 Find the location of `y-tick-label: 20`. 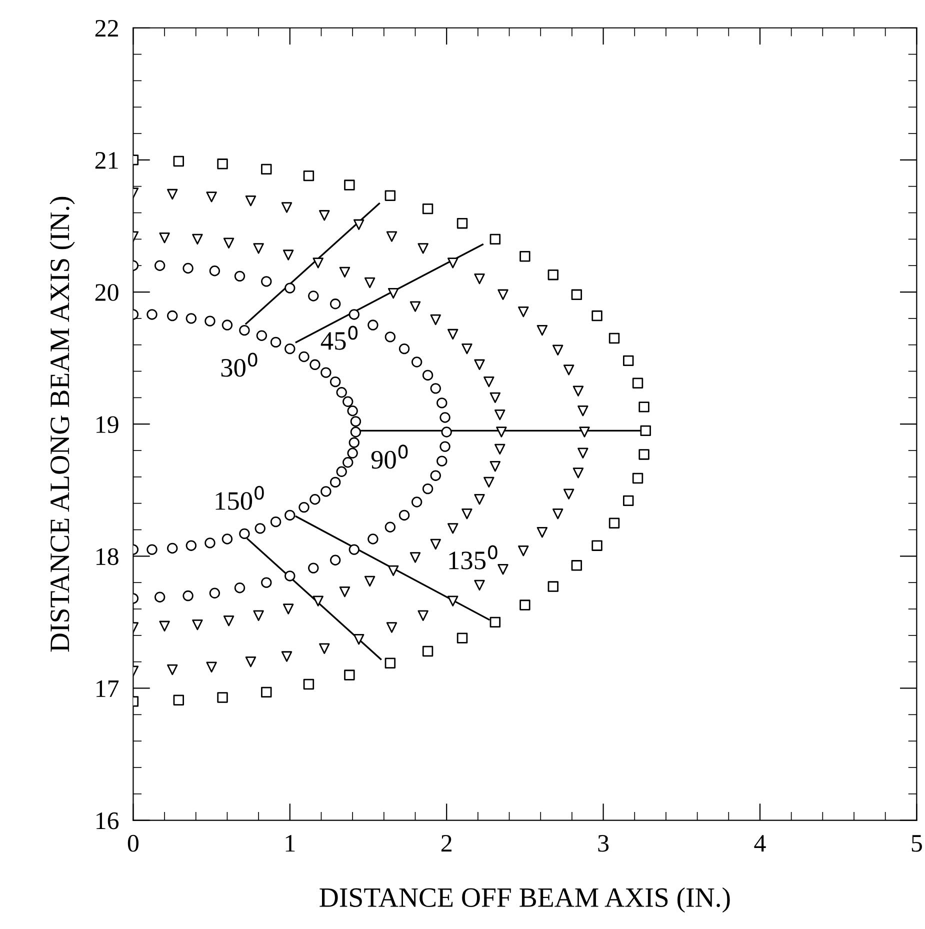

y-tick-label: 20 is located at coordinates (106, 292).